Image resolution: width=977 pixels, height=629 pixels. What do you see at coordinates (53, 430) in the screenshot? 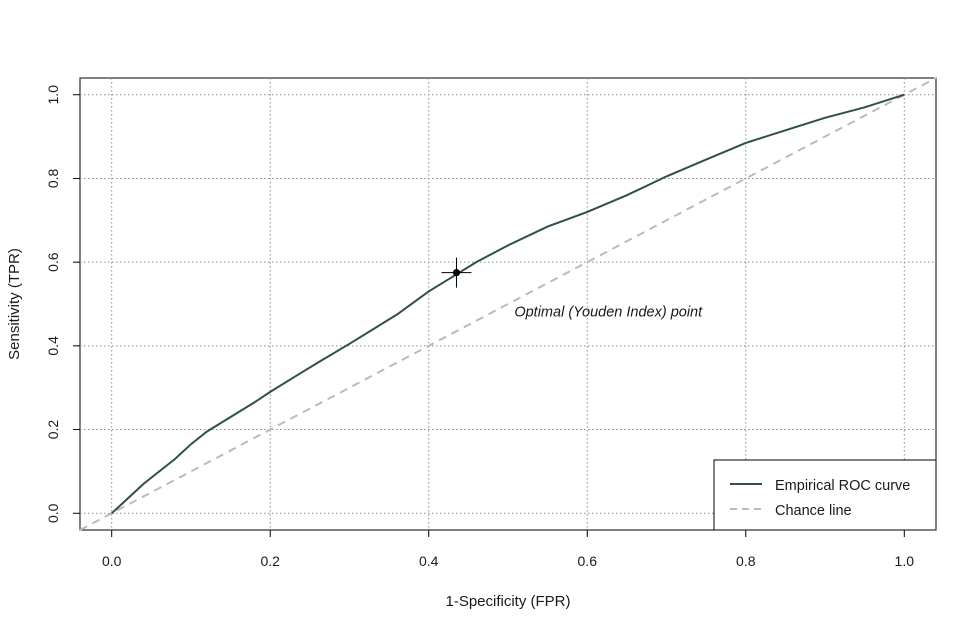
I see `y-tick-label: 0.2` at bounding box center [53, 430].